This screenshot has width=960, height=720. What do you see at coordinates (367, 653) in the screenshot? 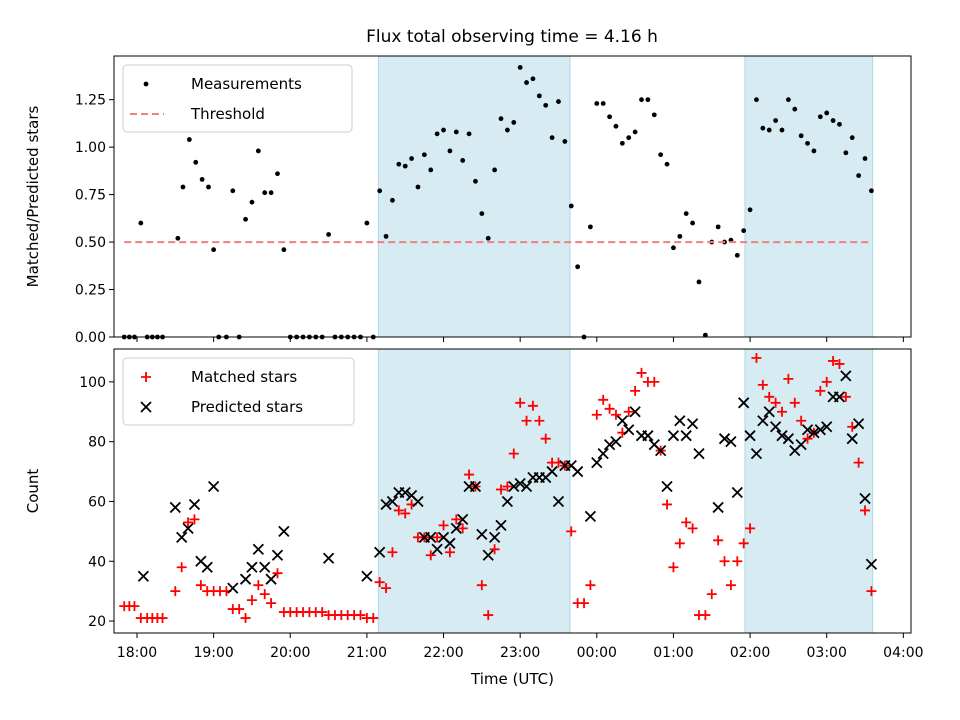
I see `x-tick-label: 21:00` at bounding box center [367, 653].